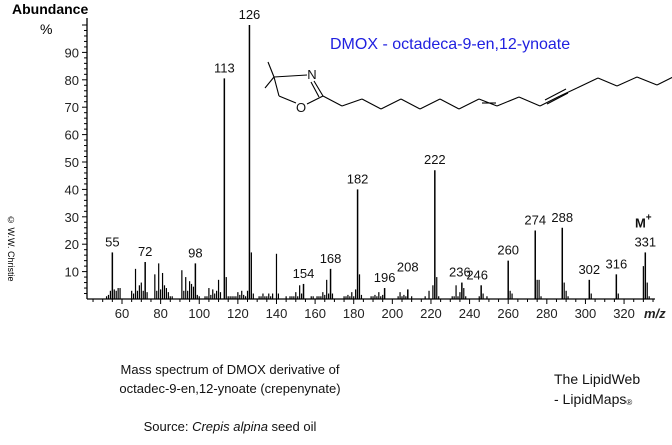  Describe the element at coordinates (72, 52) in the screenshot. I see `y-tick-label: 90` at that location.